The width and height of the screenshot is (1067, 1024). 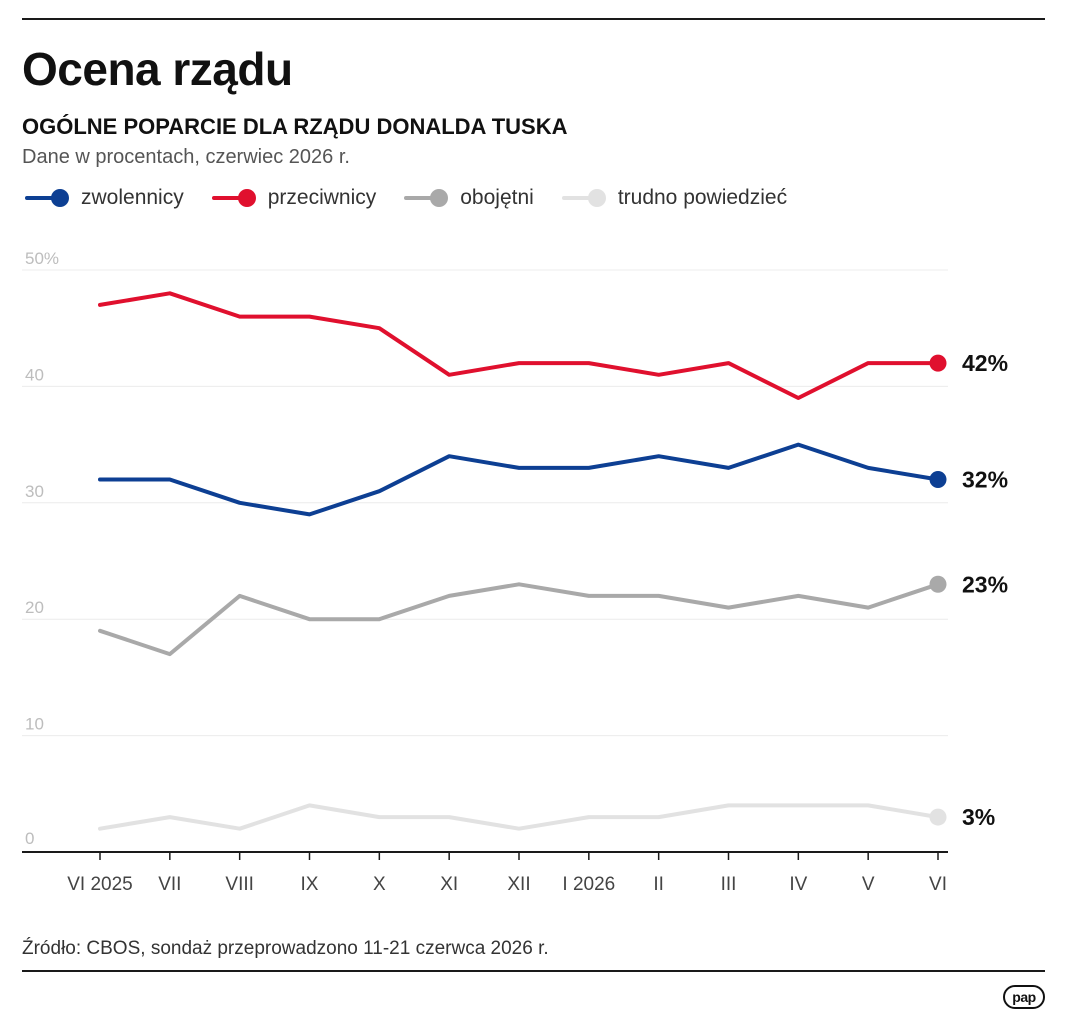 I want to click on end-value-label: 3%, so click(x=978, y=817).